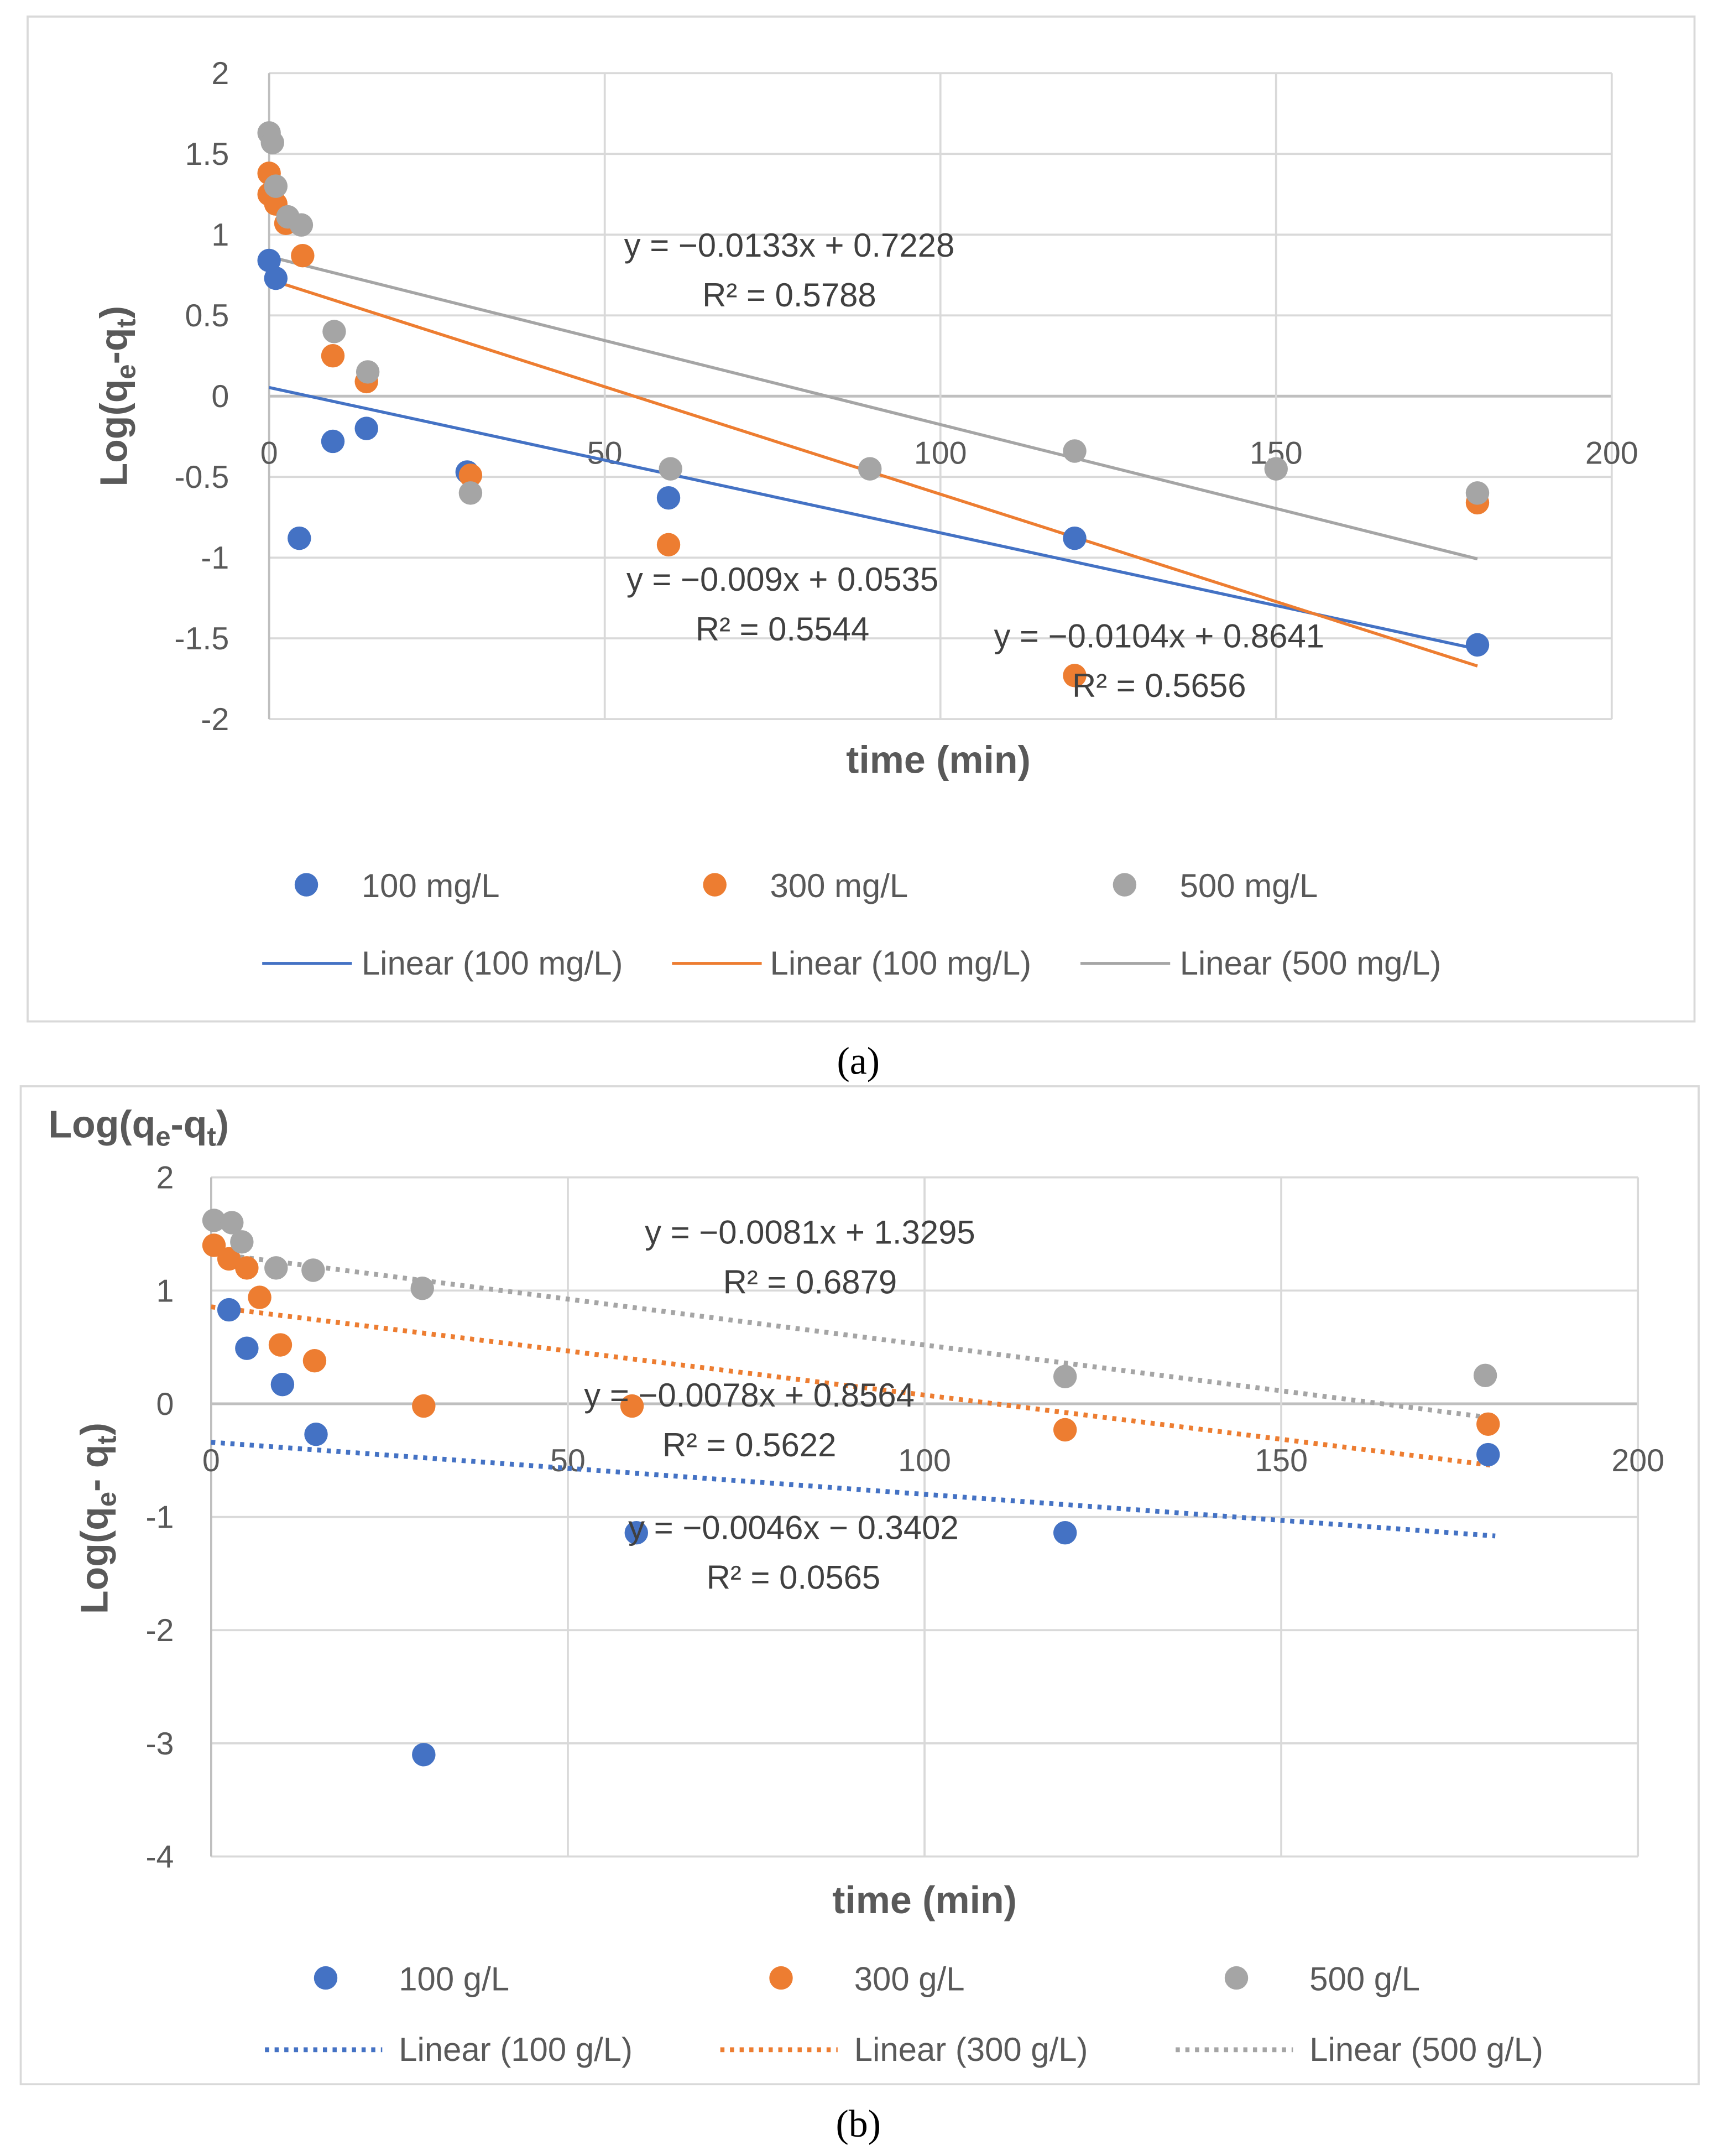 This screenshot has height=2156, width=1718. Describe the element at coordinates (782, 579) in the screenshot. I see `trend-equation: y = −0.009x + 0.0535` at that location.